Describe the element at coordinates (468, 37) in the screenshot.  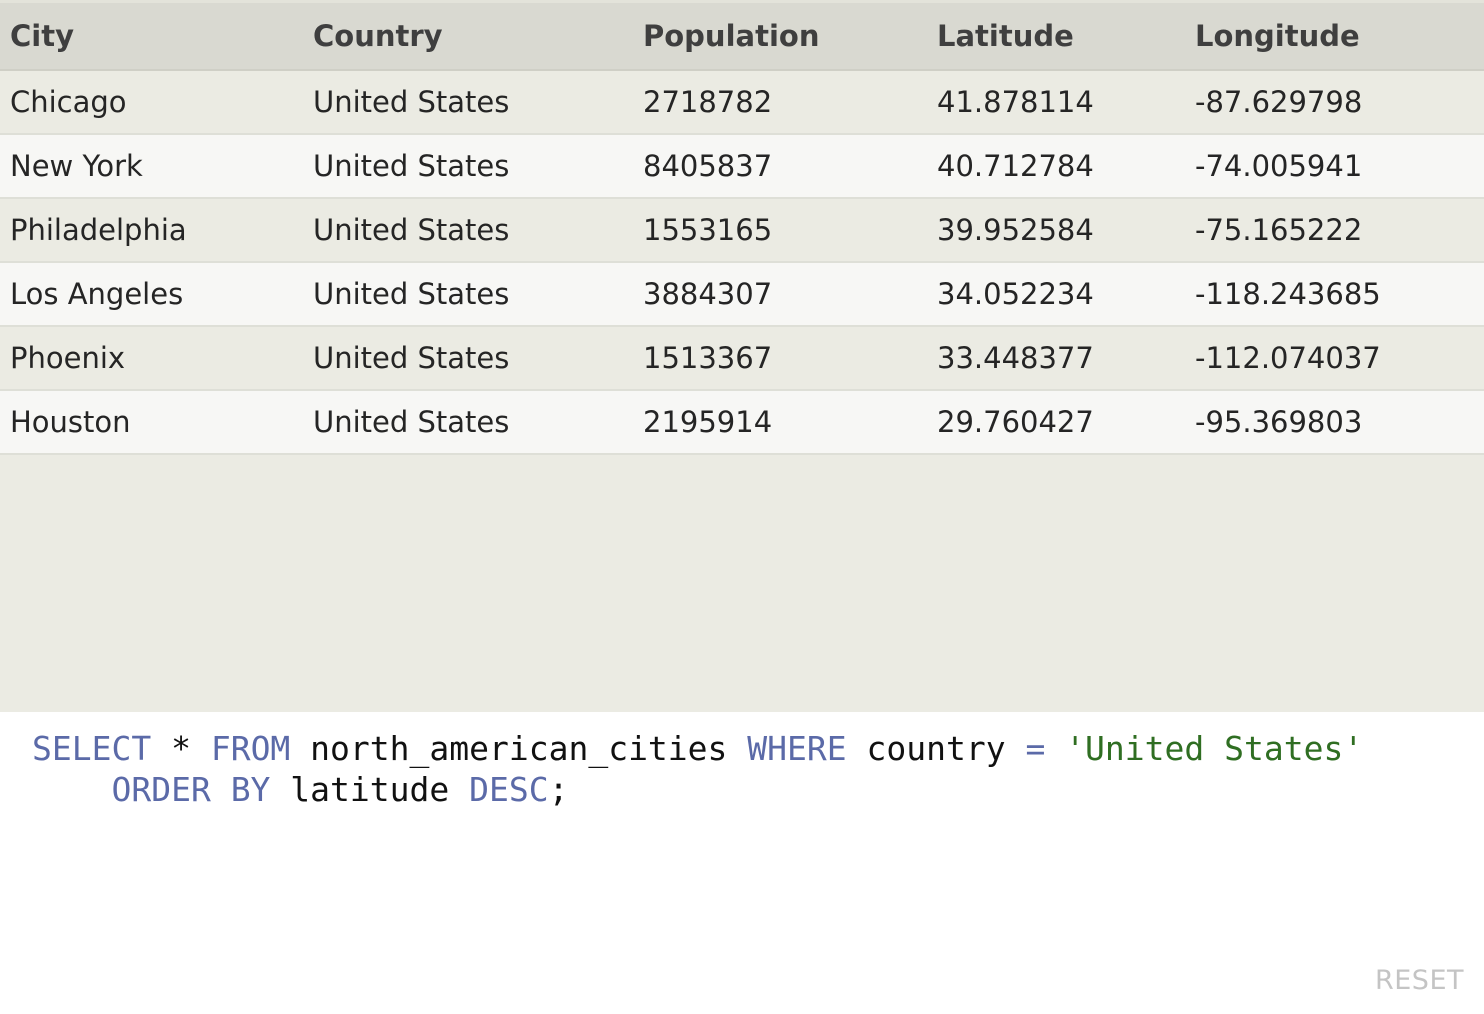
I see `column-header-country: Country` at that location.